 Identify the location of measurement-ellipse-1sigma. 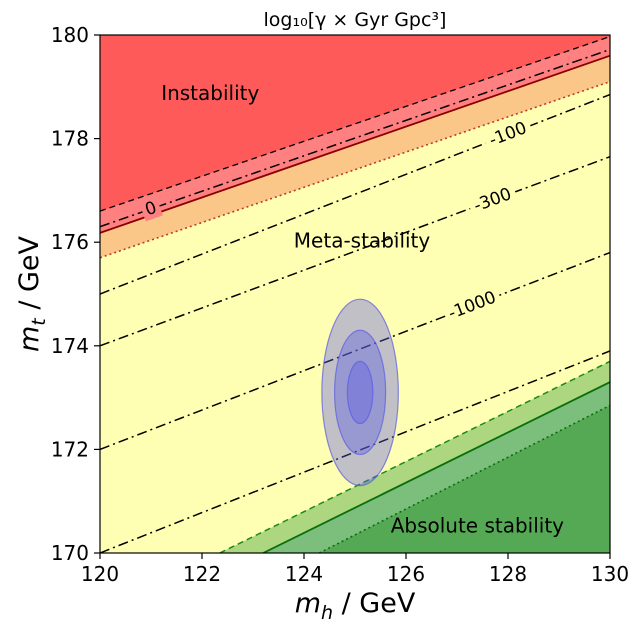
(360, 392).